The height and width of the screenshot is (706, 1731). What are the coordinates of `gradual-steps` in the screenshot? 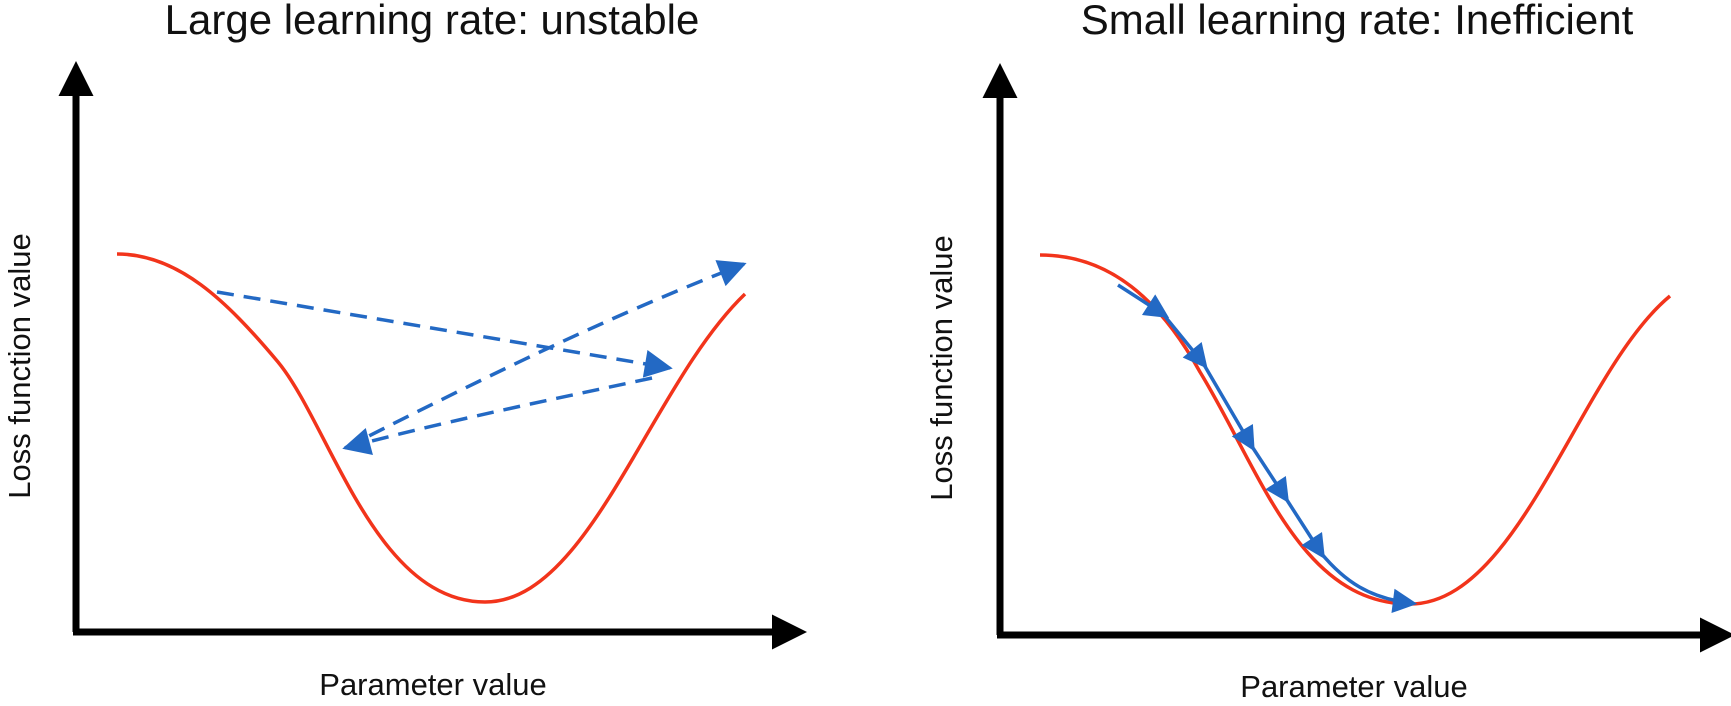 It's located at (1267, 448).